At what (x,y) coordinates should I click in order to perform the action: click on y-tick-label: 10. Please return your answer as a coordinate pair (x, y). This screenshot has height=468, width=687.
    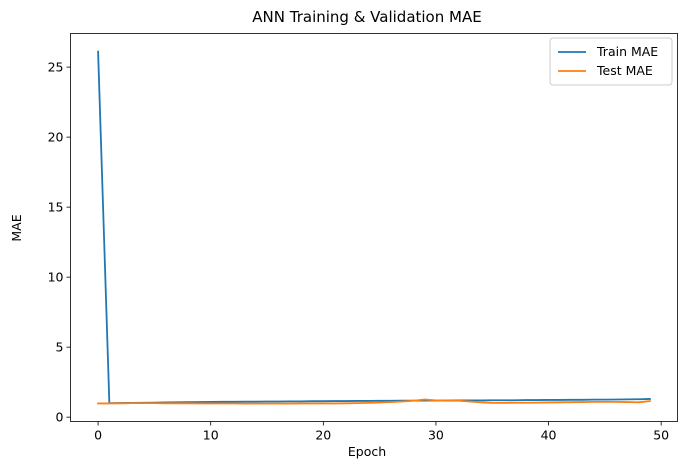
    Looking at the image, I should click on (56, 277).